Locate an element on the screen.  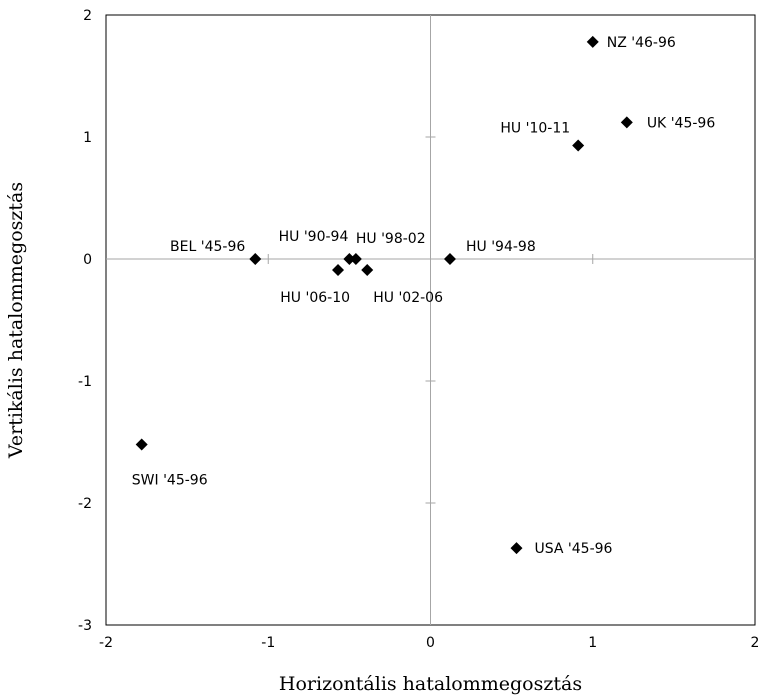
data-point-label: HU '10-11 is located at coordinates (535, 129).